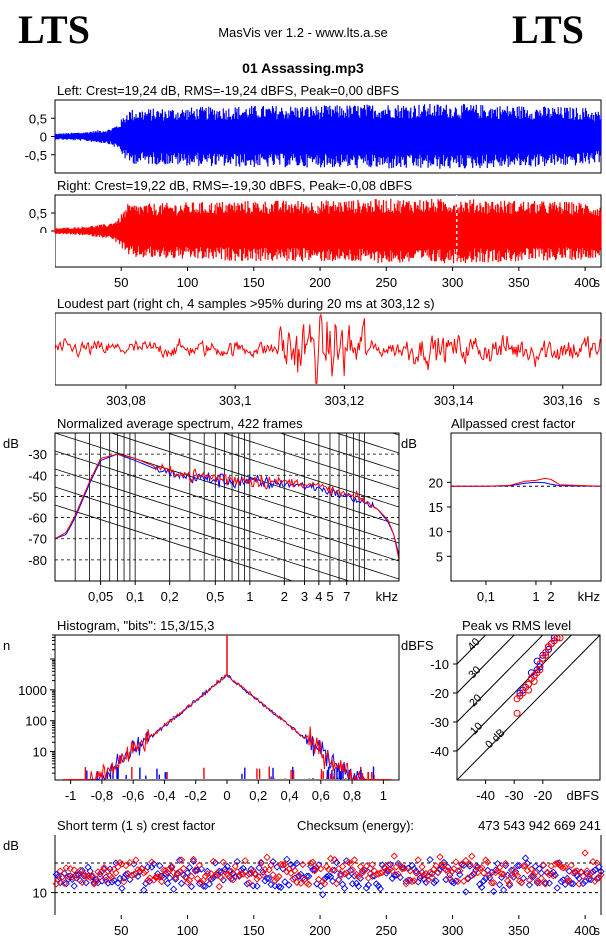 The image size is (606, 946). What do you see at coordinates (476, 728) in the screenshot?
I see `peak-vs-rms-crest-label: 10` at bounding box center [476, 728].